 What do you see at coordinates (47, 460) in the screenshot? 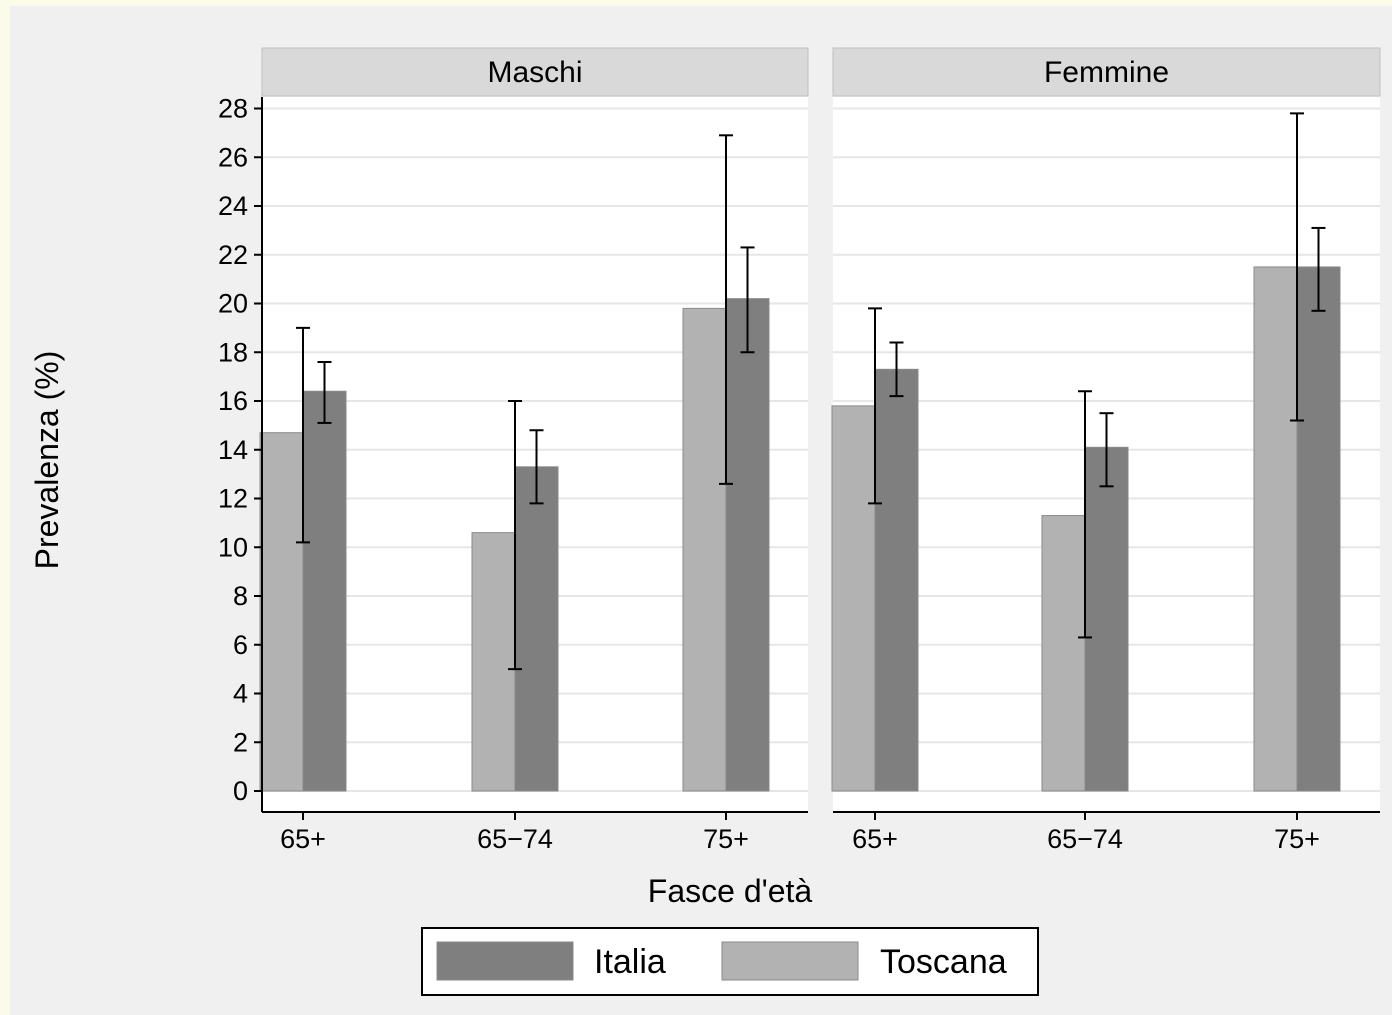
I see `y-axis-title: Prevalenza (%)` at bounding box center [47, 460].